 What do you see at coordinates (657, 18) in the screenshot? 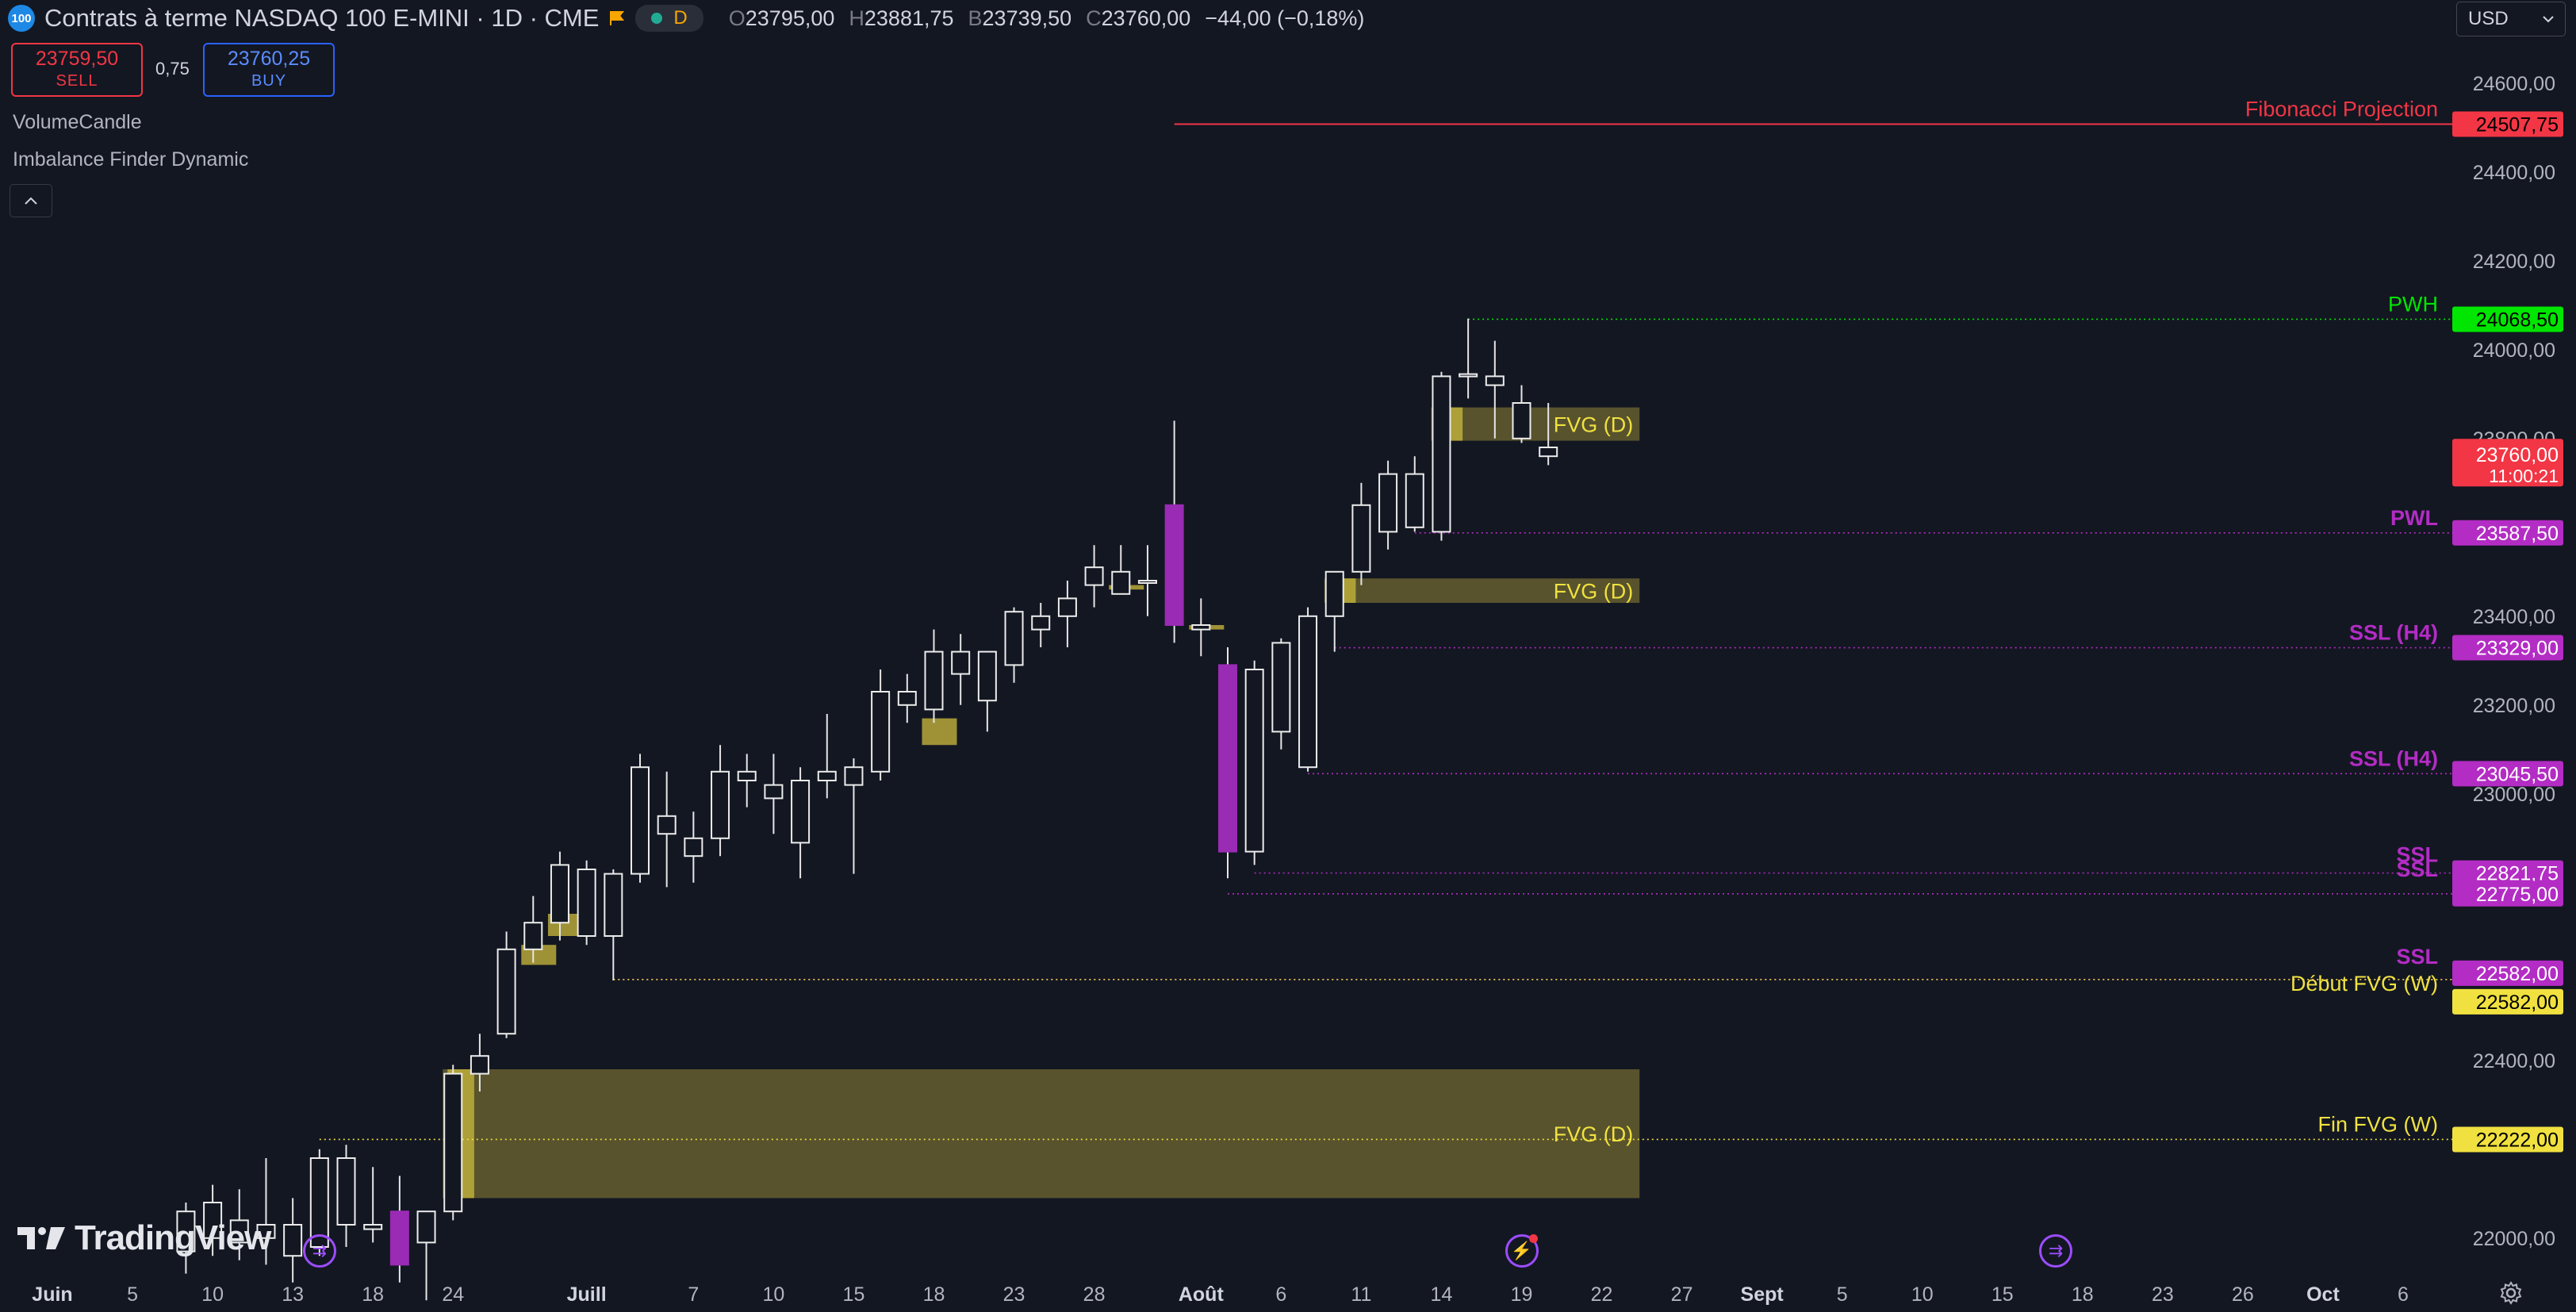
I see `market-open-dot-icon` at bounding box center [657, 18].